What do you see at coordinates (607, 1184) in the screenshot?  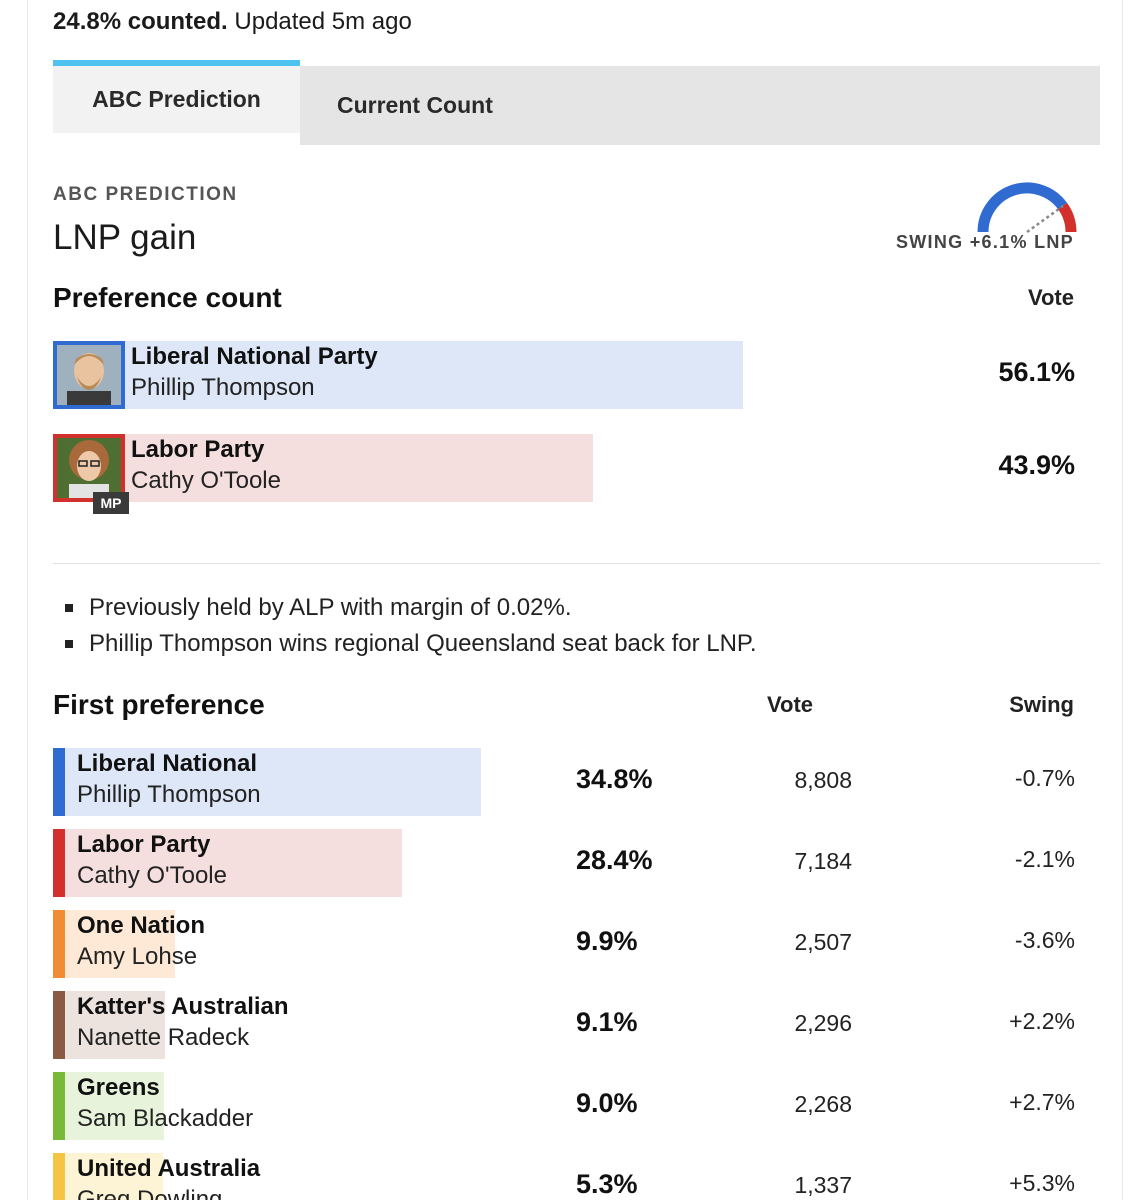 I see `vote-percent: 5.3%` at bounding box center [607, 1184].